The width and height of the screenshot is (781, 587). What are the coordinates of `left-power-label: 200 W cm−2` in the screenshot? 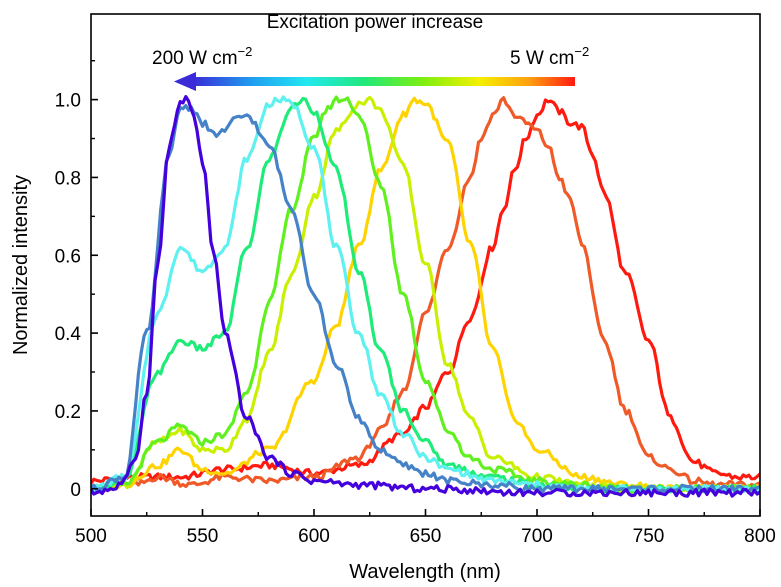 It's located at (202, 56).